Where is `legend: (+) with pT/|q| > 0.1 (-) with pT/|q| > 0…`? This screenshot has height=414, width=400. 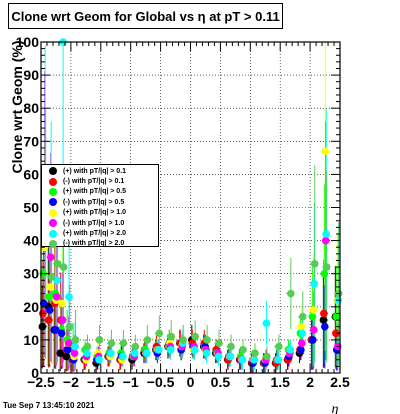
legend: (+) with pT/|q| > 0.1 (-) with pT/|q| > 0… is located at coordinates (100, 206).